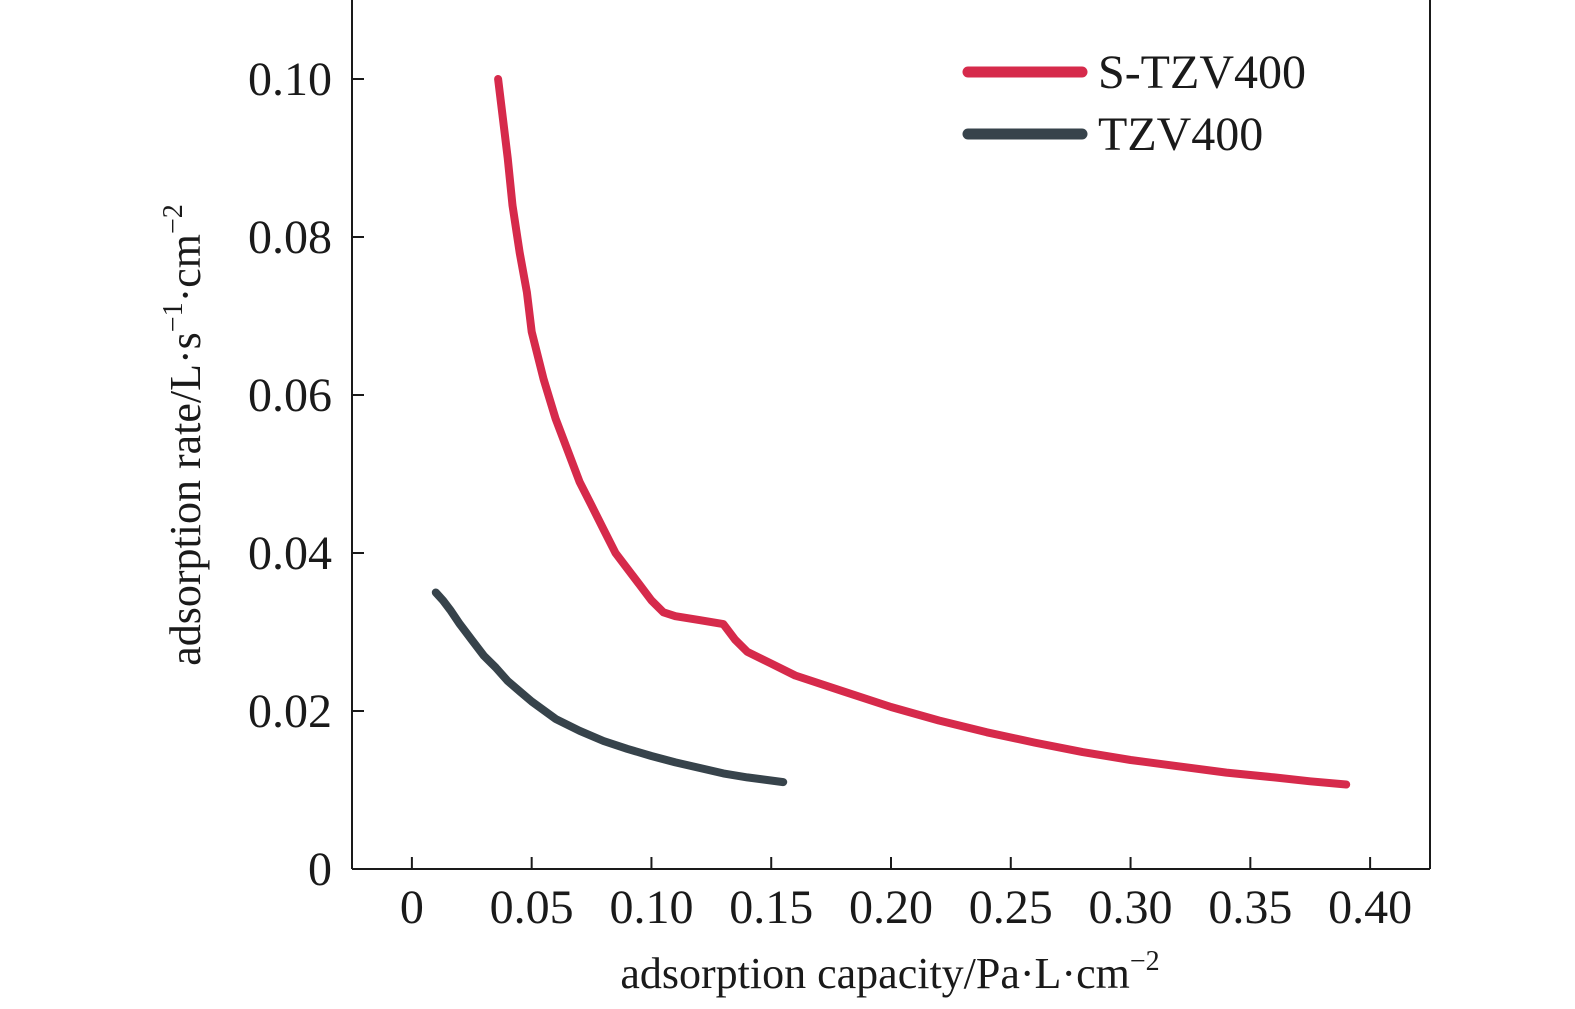  I want to click on x-tick-label: 0.05, so click(532, 907).